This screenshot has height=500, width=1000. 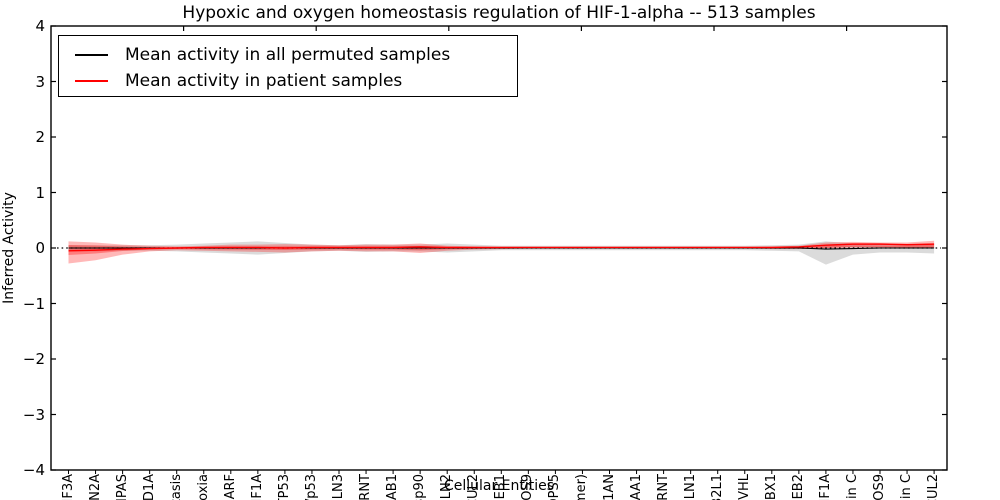 I want to click on y-tick-label: −2, so click(x=33, y=359).